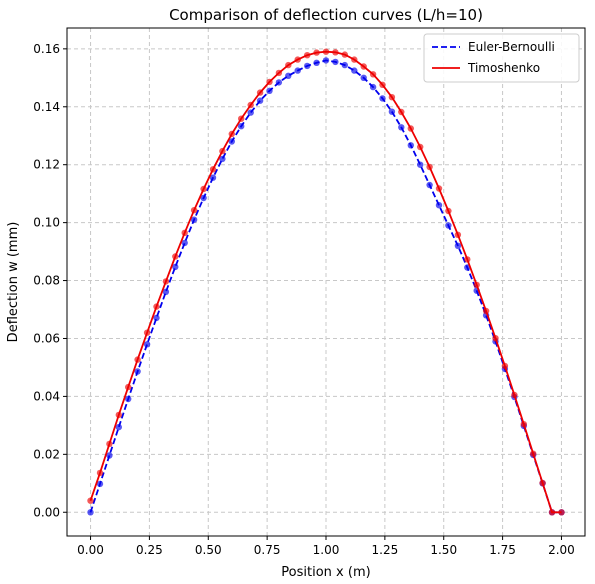 The image size is (595, 584). What do you see at coordinates (13, 282) in the screenshot?
I see `y-axis-label: Deflection w (mm)` at bounding box center [13, 282].